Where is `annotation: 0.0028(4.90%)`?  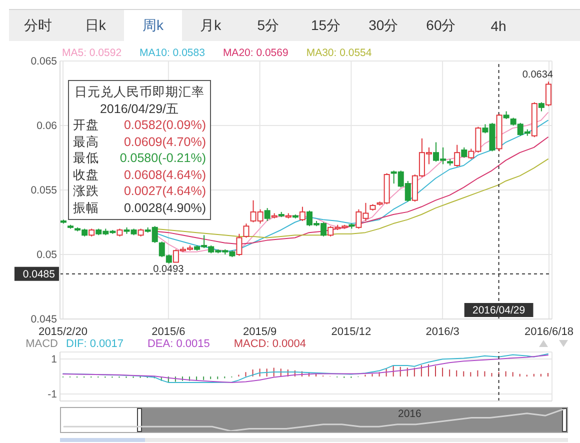 annotation: 0.0028(4.90%) is located at coordinates (165, 208).